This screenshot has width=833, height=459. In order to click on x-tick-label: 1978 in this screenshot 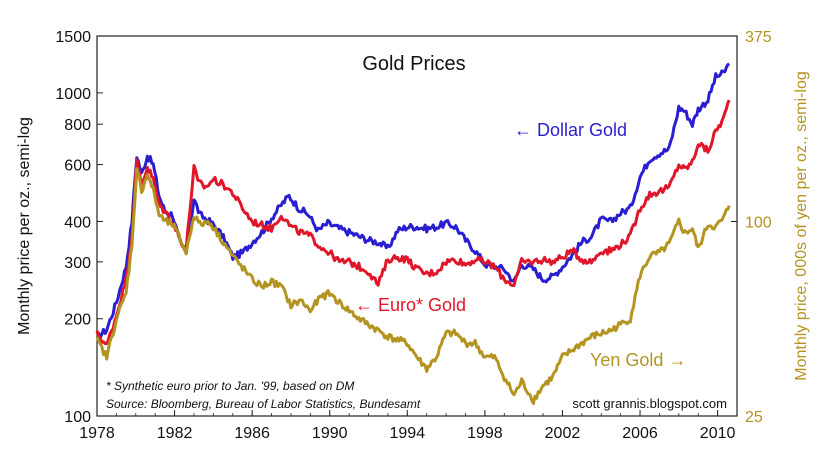, I will do `click(97, 433)`.